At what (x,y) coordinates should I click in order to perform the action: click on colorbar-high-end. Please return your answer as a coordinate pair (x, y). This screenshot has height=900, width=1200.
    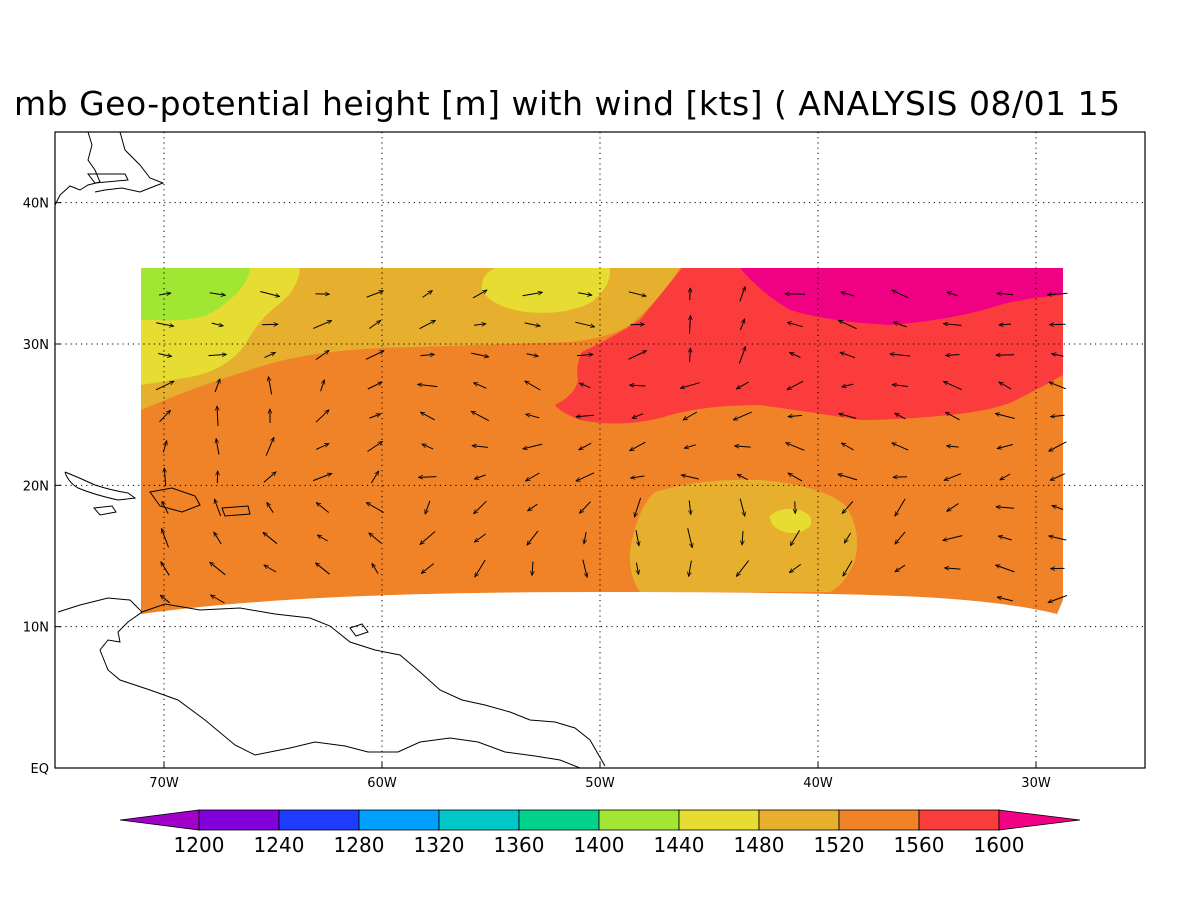
    Looking at the image, I should click on (1039, 820).